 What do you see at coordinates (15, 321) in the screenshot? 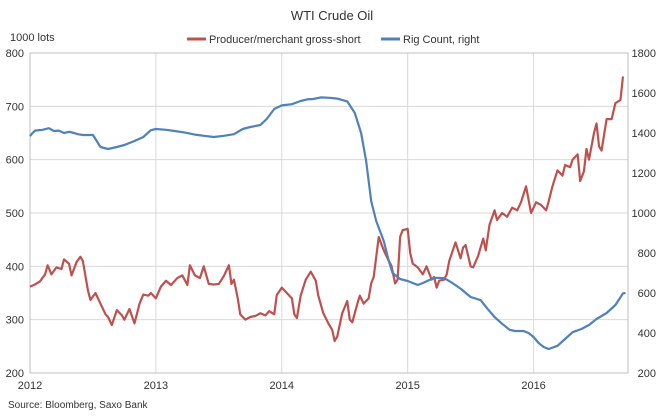
I see `y-left-tick-label: 300` at bounding box center [15, 321].